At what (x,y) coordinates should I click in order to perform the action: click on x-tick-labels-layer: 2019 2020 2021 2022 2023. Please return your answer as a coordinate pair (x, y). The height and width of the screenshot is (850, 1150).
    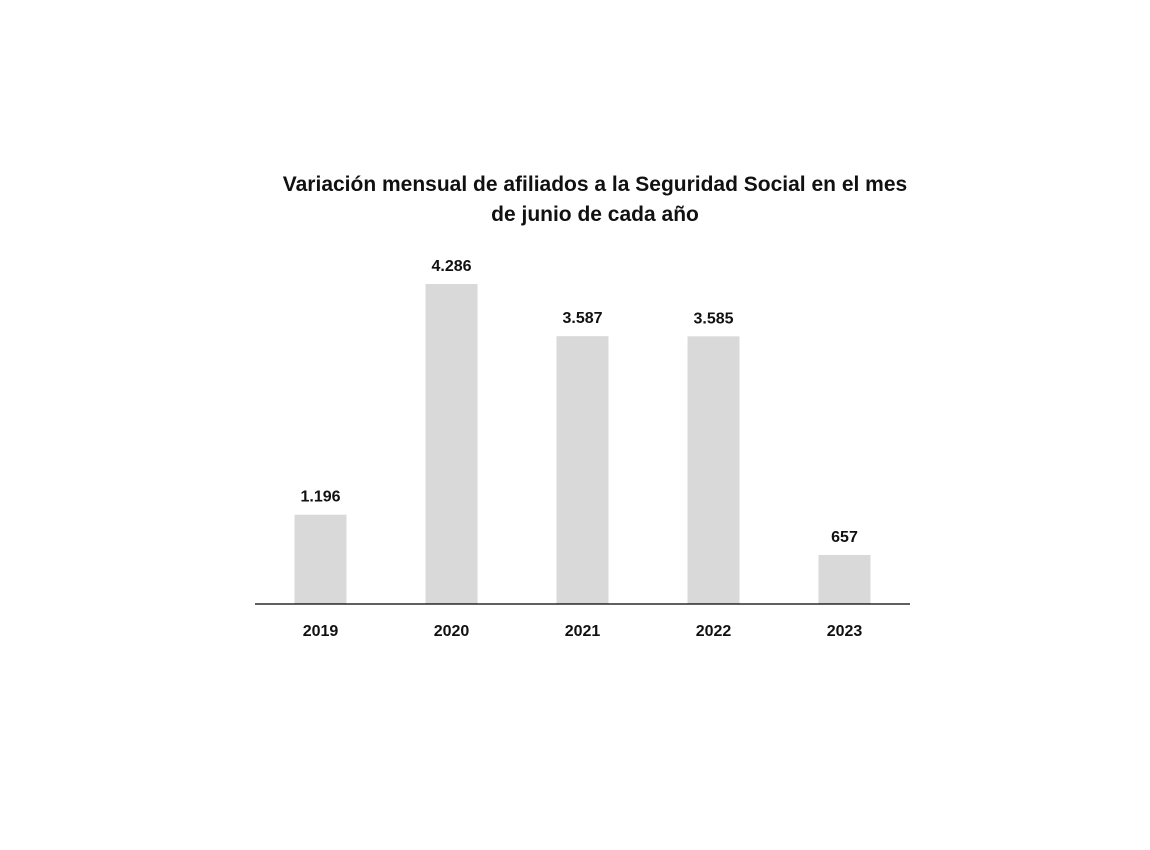
    Looking at the image, I should click on (583, 631).